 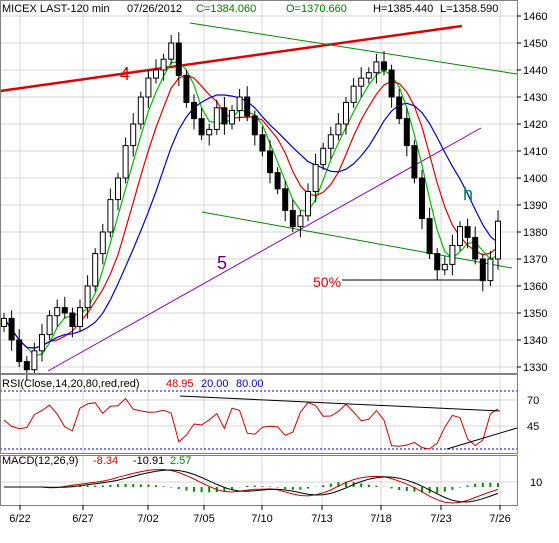 I want to click on trendline-green-lower, so click(x=357, y=240).